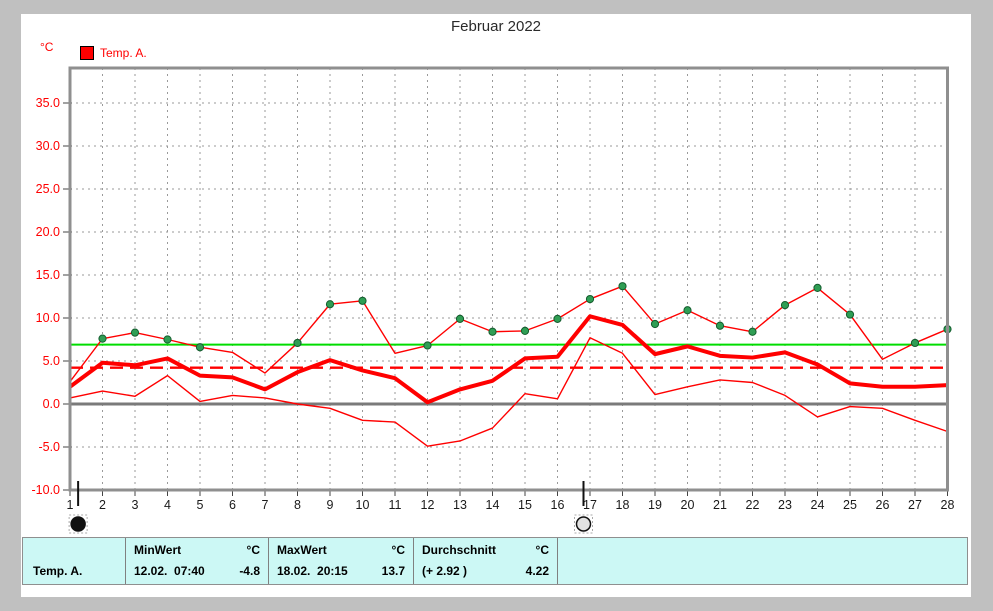 This screenshot has height=611, width=993. What do you see at coordinates (623, 505) in the screenshot?
I see `x-tick-label: 18` at bounding box center [623, 505].